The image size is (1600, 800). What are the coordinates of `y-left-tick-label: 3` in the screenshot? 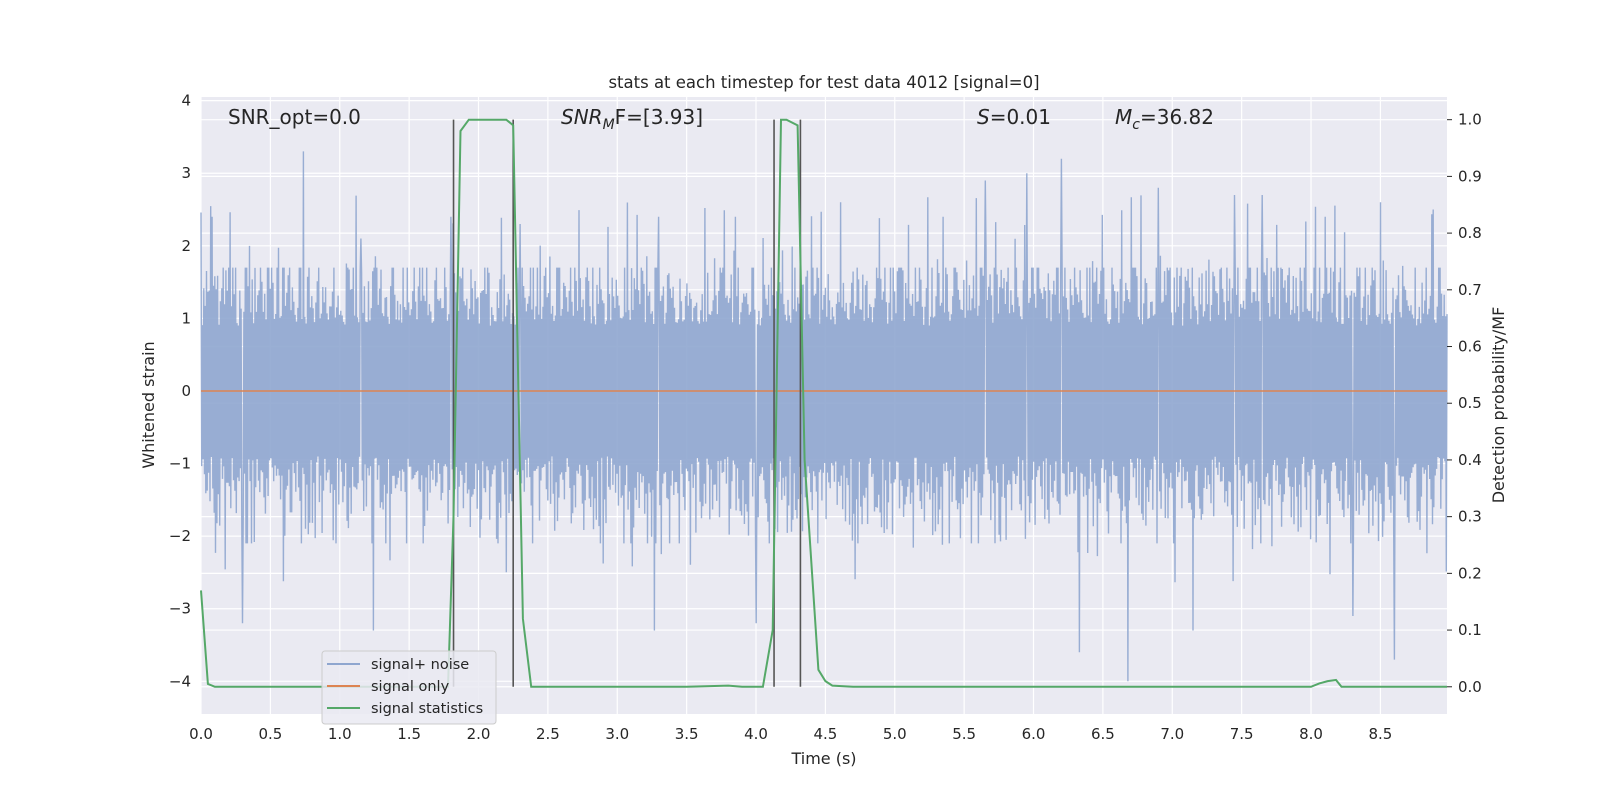 It's located at (186, 173).